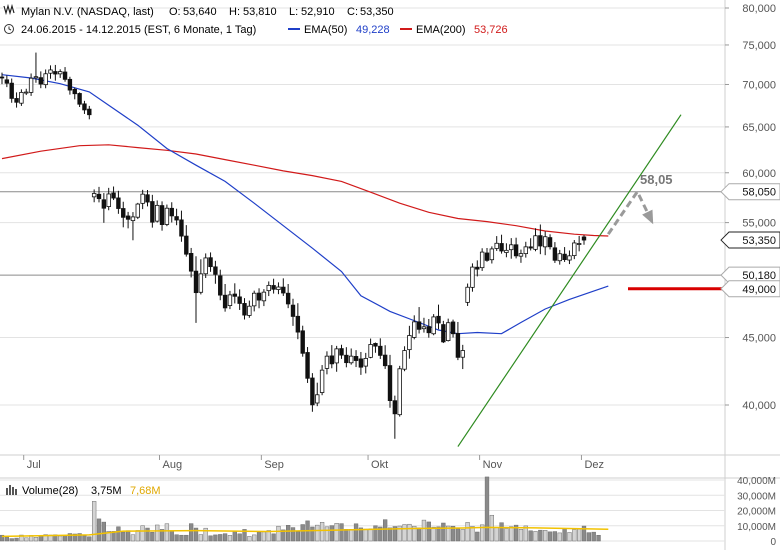 The image size is (780, 550). What do you see at coordinates (759, 224) in the screenshot?
I see `y-tick-label: 55,000` at bounding box center [759, 224].